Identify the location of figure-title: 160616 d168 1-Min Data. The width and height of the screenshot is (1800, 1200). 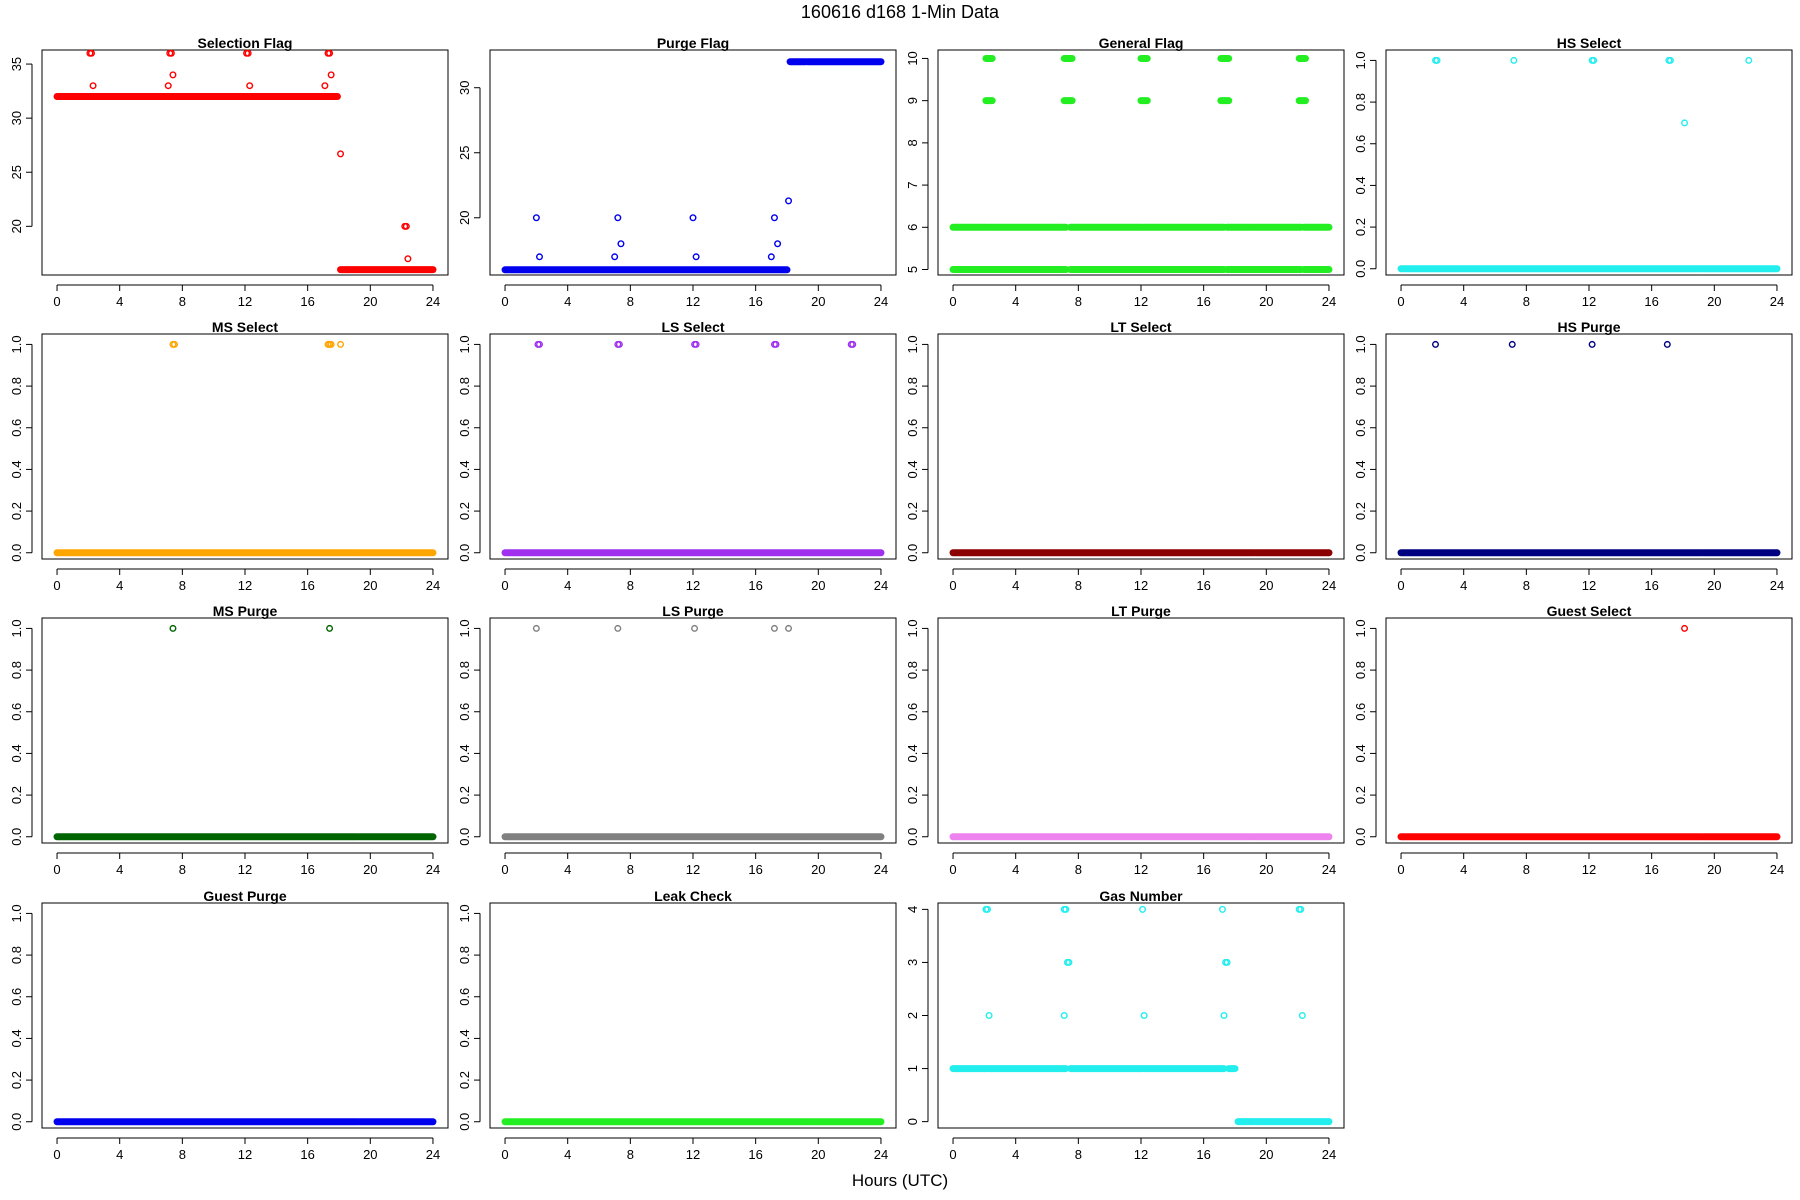
(900, 12).